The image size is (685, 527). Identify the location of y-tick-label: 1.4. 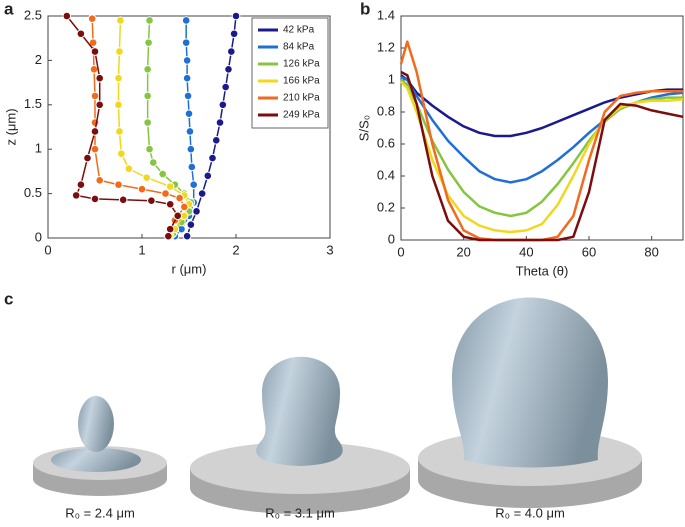
(386, 14).